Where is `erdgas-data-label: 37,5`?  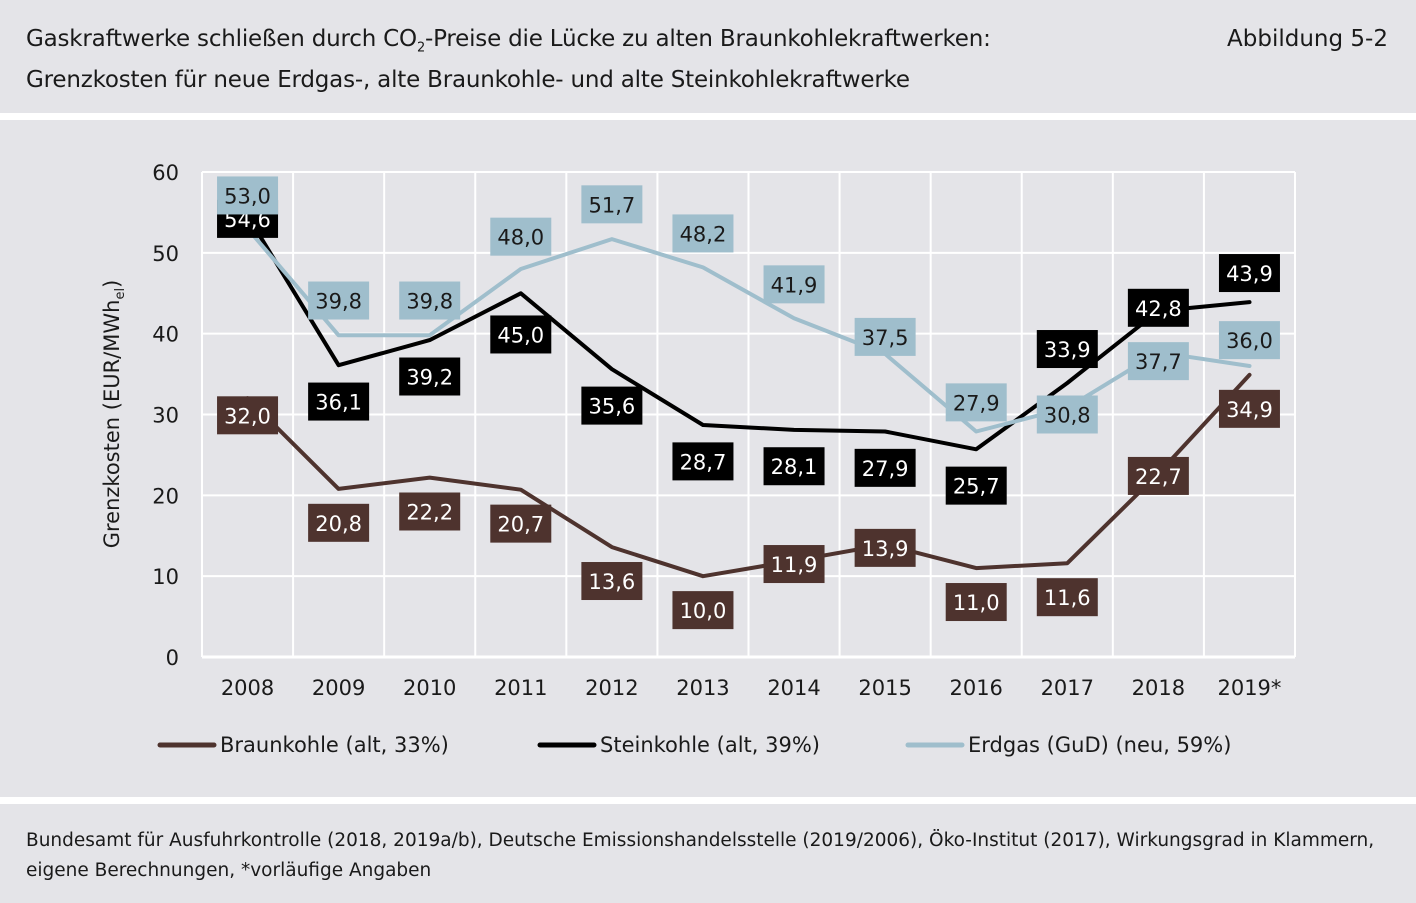
erdgas-data-label: 37,5 is located at coordinates (885, 338).